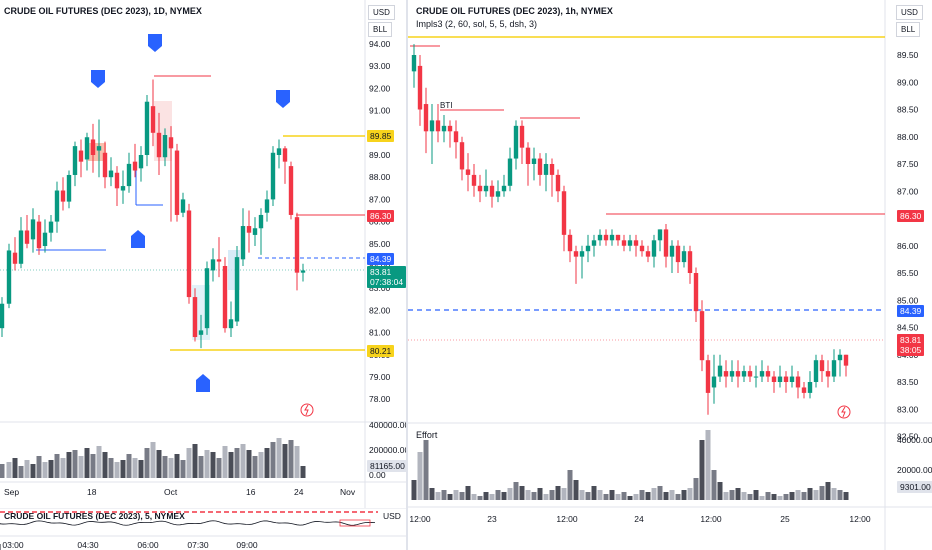  Describe the element at coordinates (908, 191) in the screenshot. I see `right-price-tick: 87.00` at that location.